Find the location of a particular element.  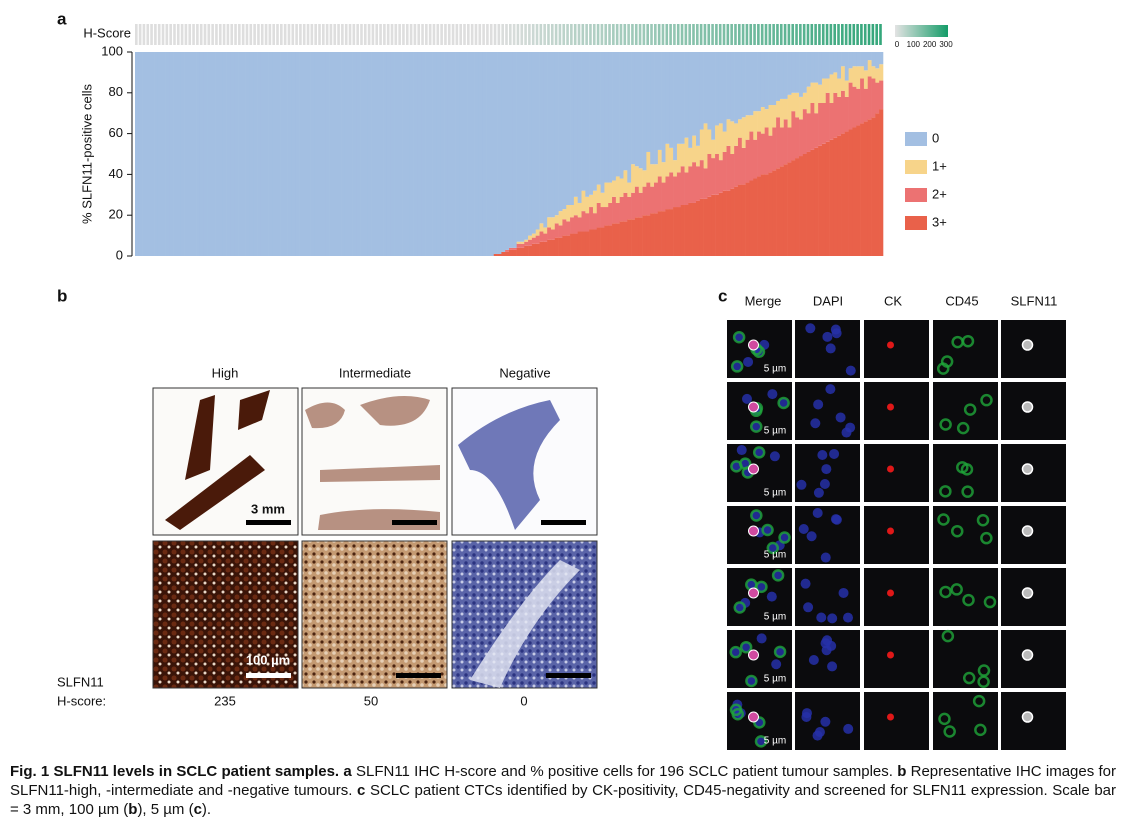

ck-signal is located at coordinates (890, 531).